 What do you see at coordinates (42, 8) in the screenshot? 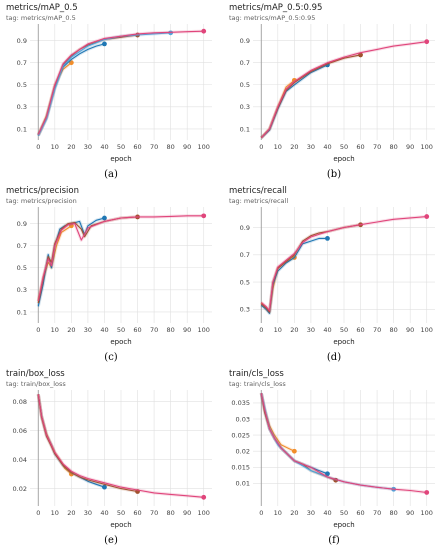
I see `chart-title: metrics/mAP_0.5` at bounding box center [42, 8].